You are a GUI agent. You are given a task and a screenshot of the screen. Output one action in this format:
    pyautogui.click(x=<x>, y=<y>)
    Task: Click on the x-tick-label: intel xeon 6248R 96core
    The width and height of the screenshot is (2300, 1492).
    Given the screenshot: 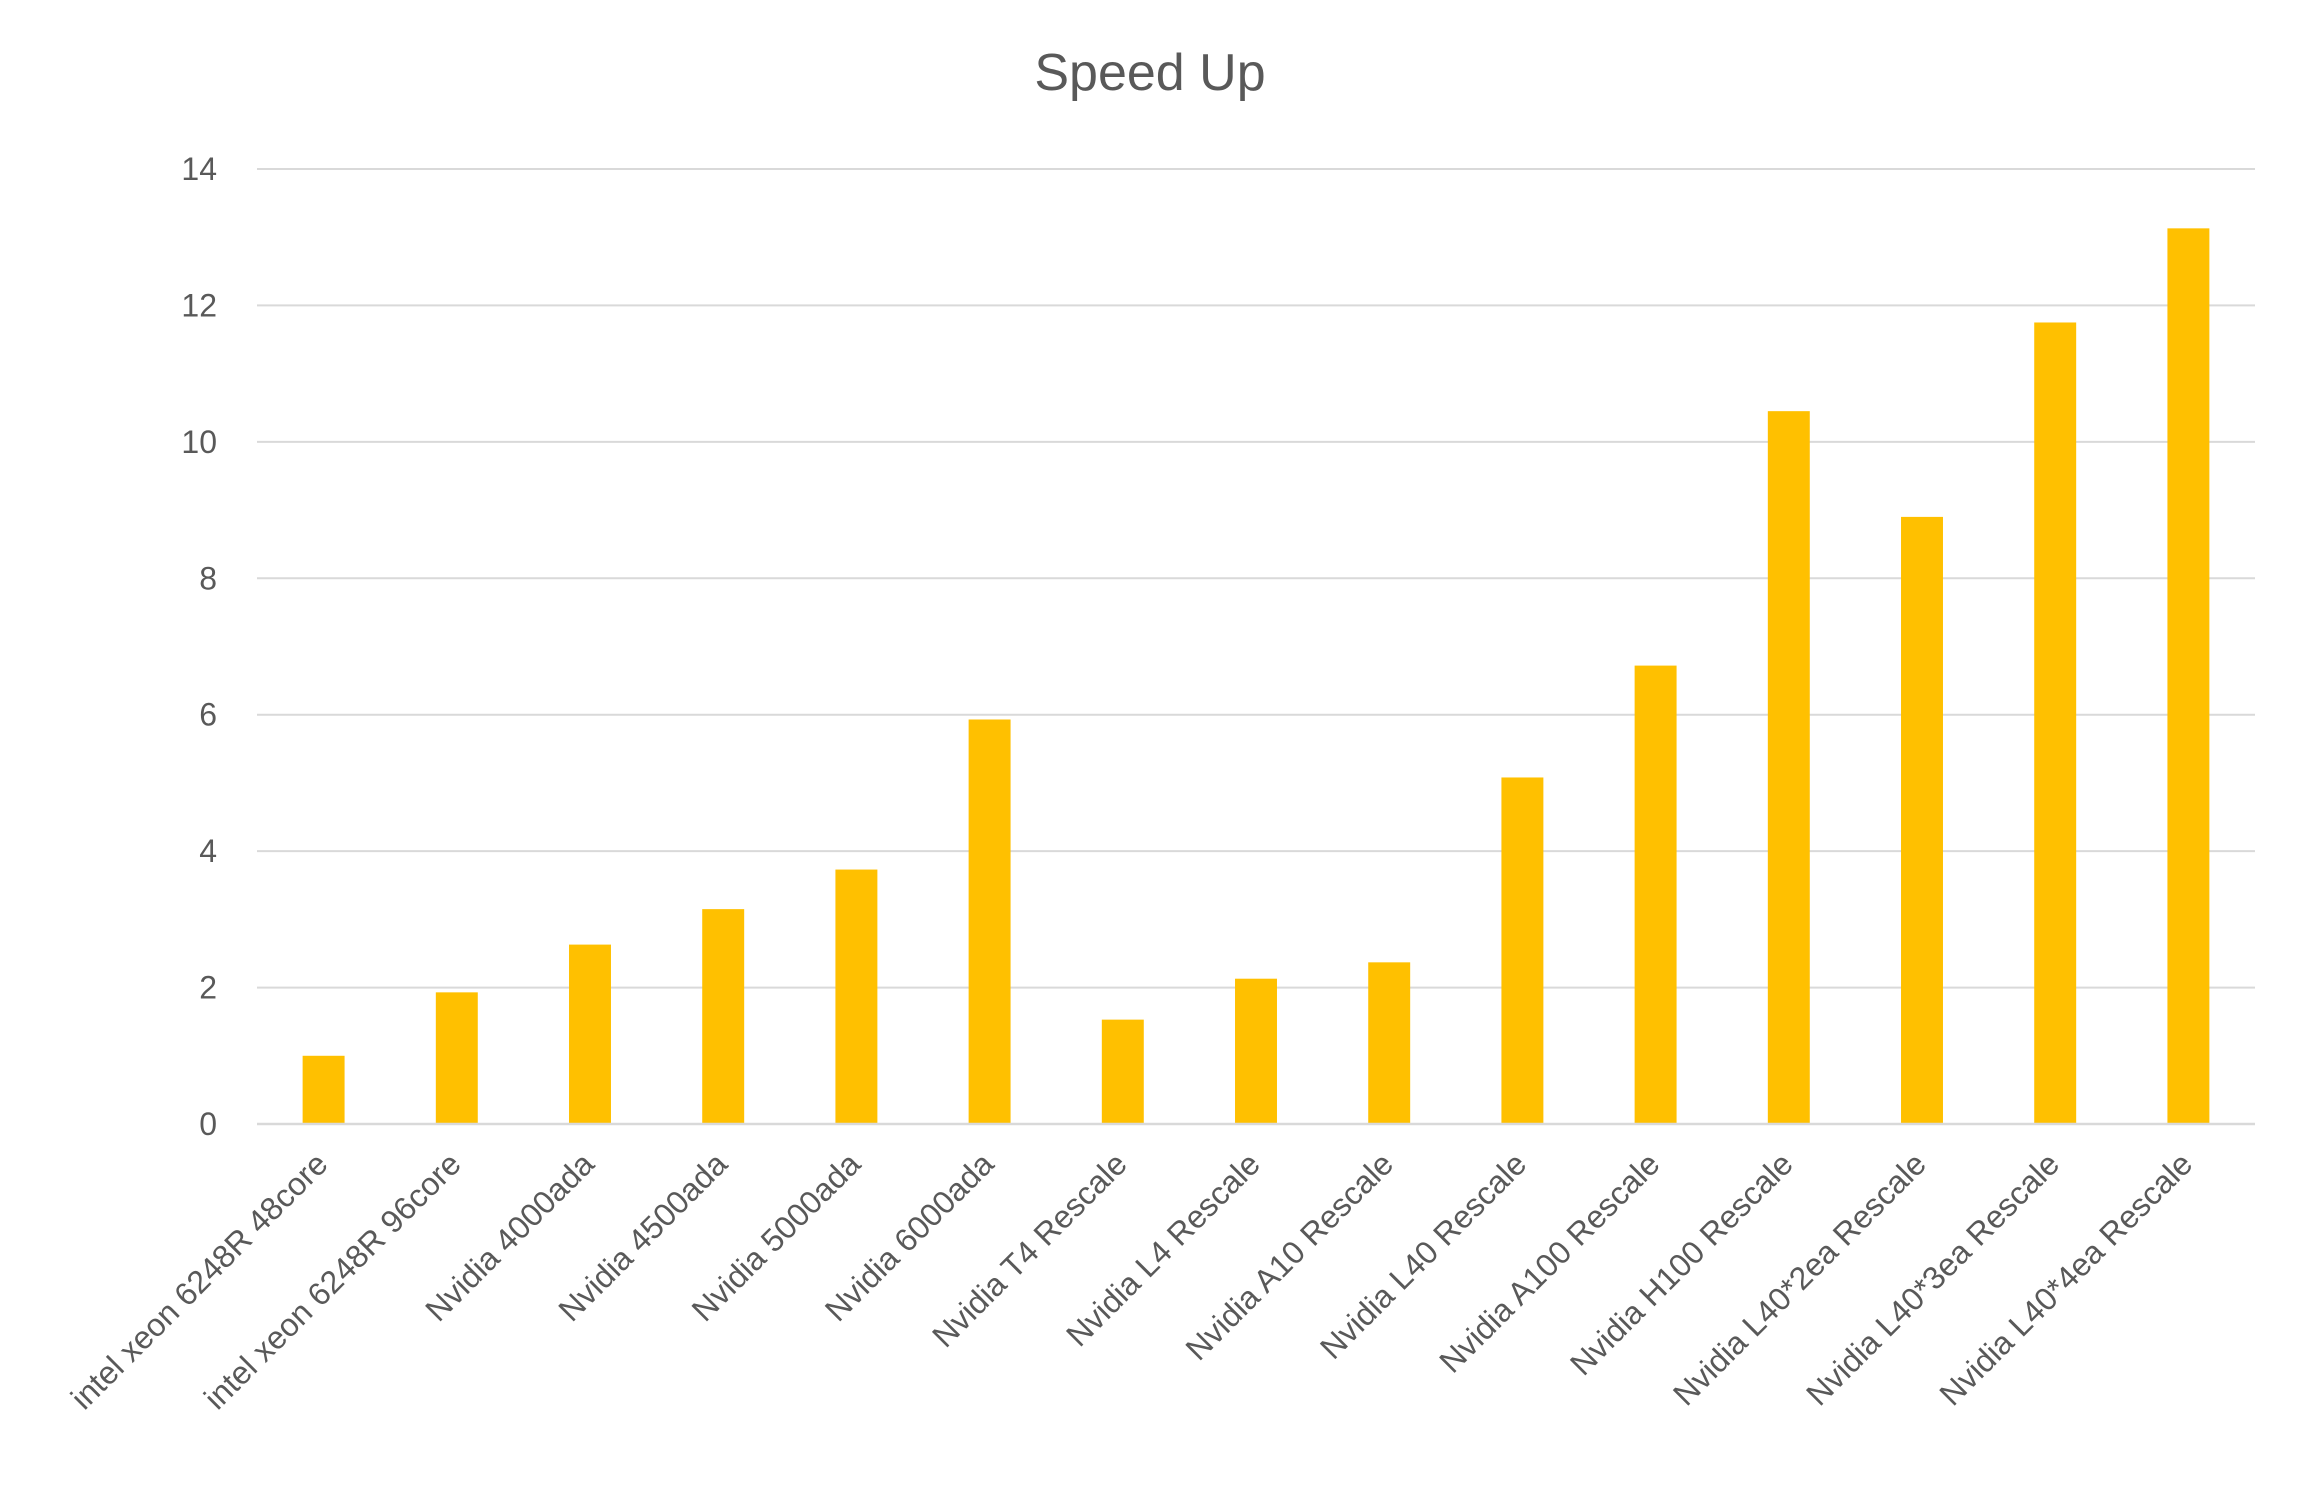 What is the action you would take?
    pyautogui.click(x=332, y=1280)
    